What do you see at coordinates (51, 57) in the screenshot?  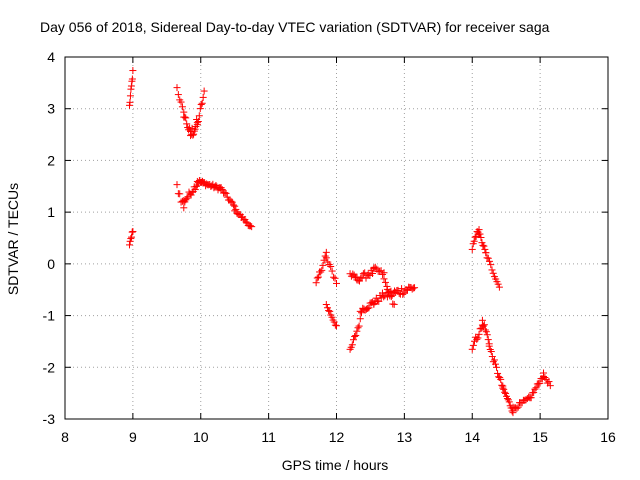 I see `y-tick-label: 4` at bounding box center [51, 57].